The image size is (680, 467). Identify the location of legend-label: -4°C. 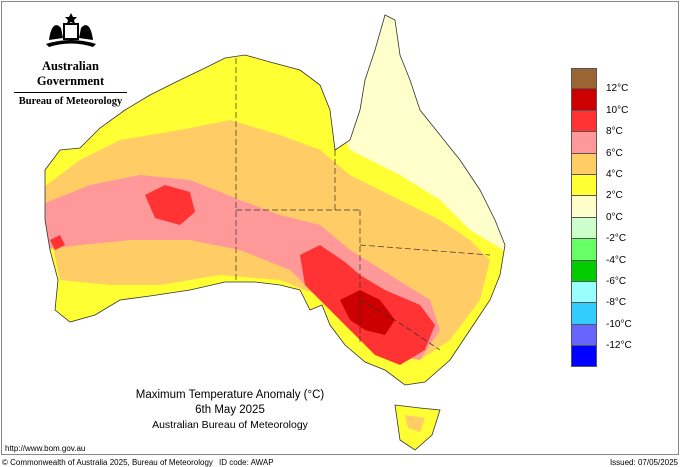
(616, 260).